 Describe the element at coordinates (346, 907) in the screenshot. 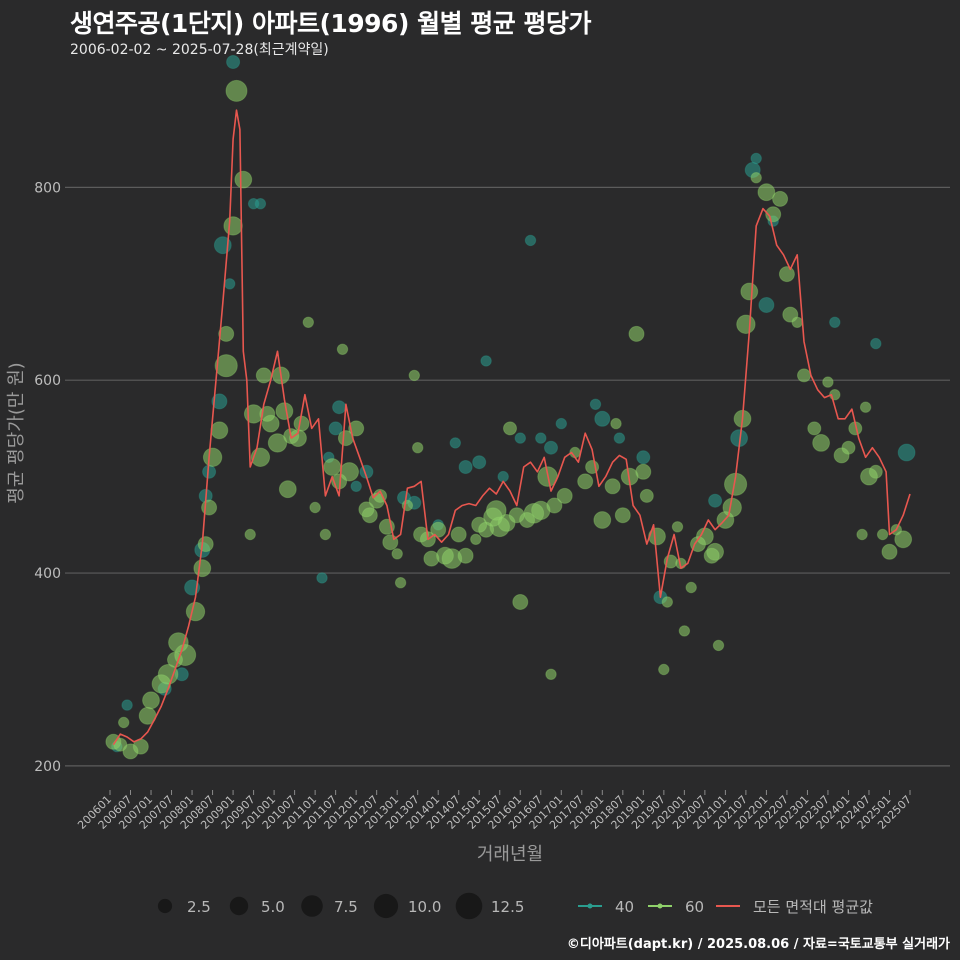

I see `legend-size-label: 7.5` at that location.